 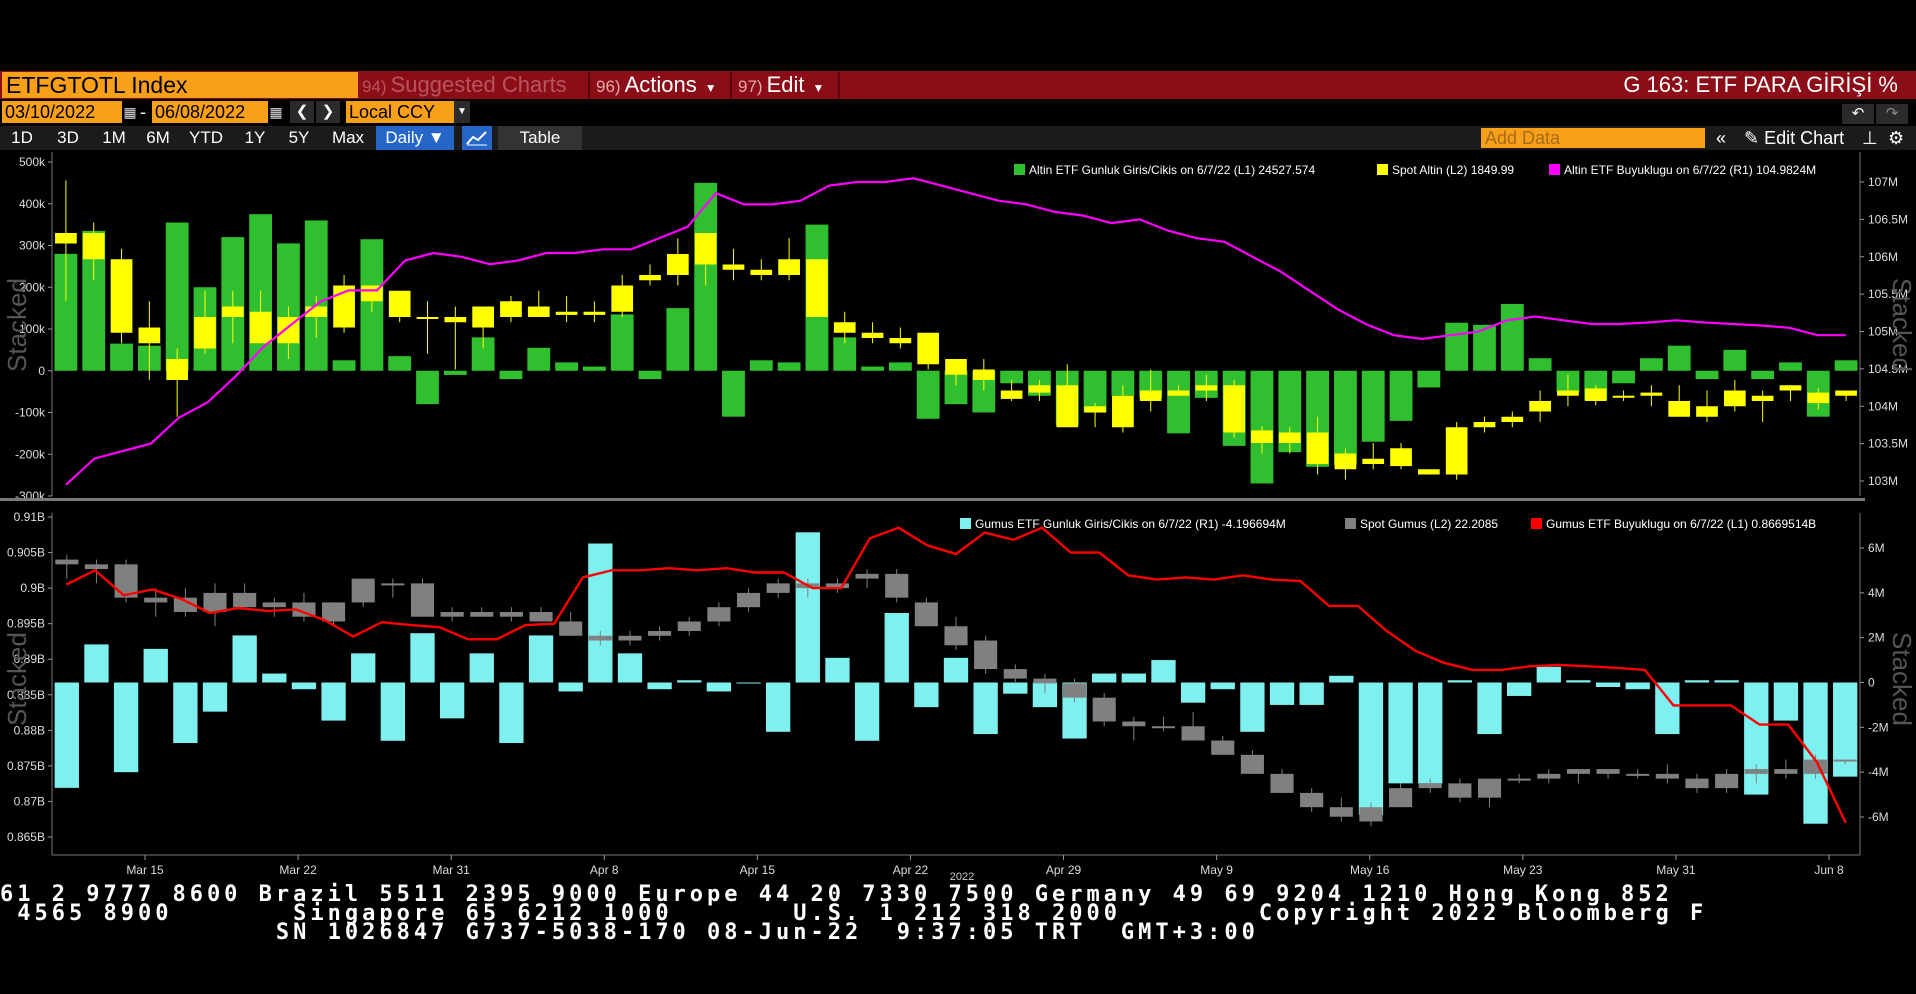 I want to click on range-6m: 6M, so click(x=158, y=137).